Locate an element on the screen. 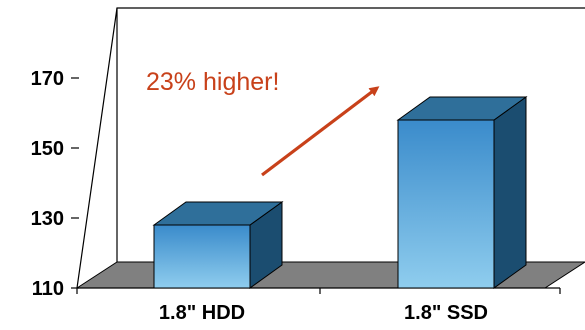  annotation-text: 23% higher! is located at coordinates (212, 82).